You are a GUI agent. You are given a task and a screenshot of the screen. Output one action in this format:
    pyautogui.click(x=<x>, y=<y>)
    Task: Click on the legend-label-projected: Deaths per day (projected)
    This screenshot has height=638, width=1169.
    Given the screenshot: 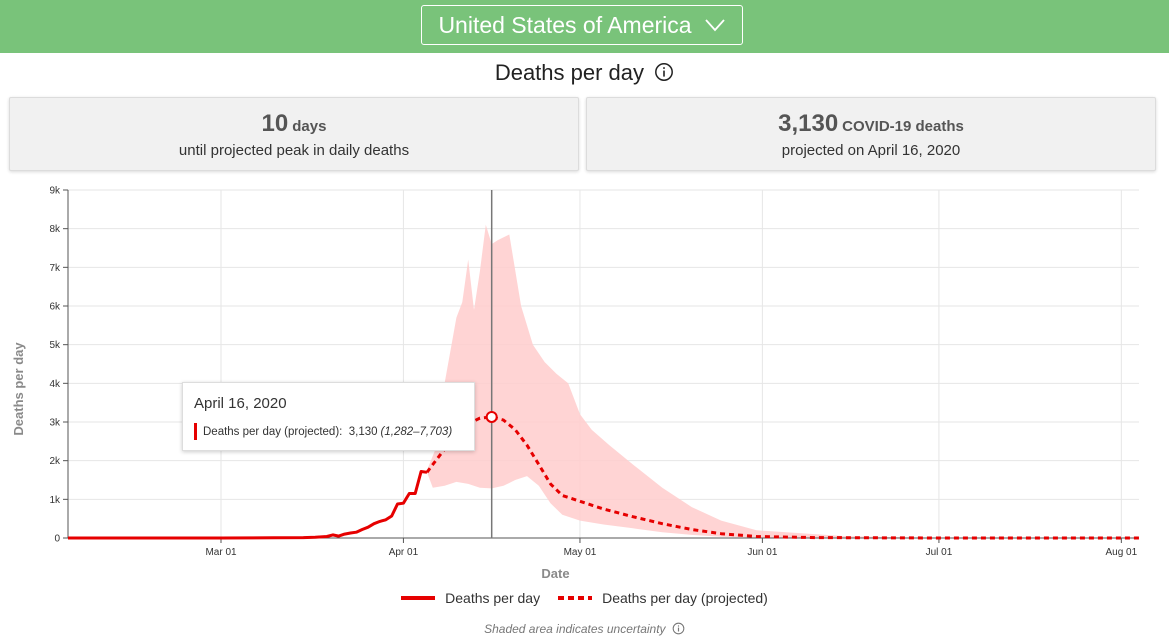 What is the action you would take?
    pyautogui.click(x=685, y=598)
    